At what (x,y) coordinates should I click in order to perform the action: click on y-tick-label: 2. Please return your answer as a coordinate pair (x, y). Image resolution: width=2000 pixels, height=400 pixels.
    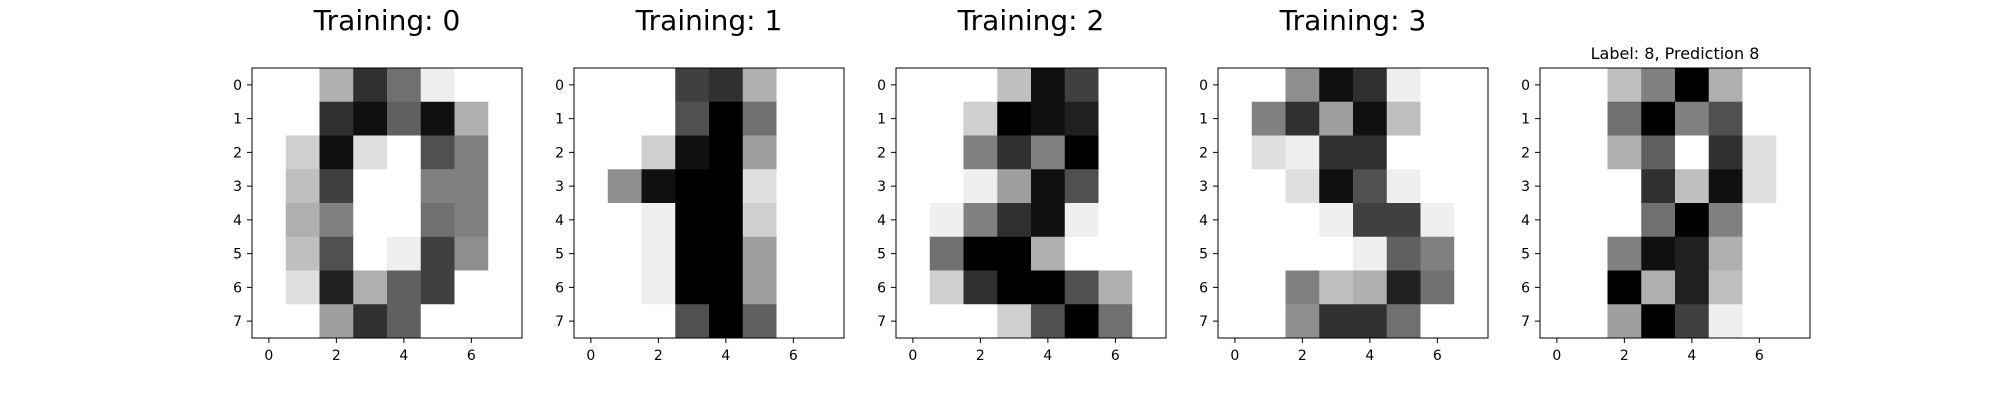
    Looking at the image, I should click on (1525, 153).